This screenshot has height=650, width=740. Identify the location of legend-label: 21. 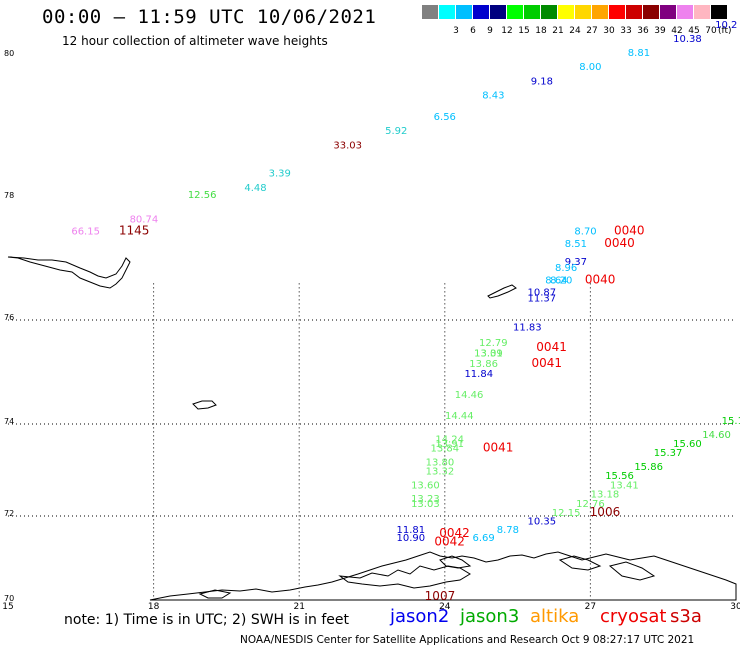
(558, 31).